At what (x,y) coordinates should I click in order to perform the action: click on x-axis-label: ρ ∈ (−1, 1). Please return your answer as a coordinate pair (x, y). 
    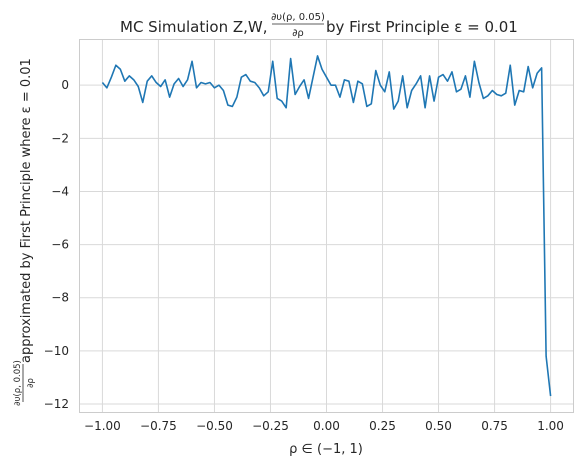
    Looking at the image, I should click on (326, 449).